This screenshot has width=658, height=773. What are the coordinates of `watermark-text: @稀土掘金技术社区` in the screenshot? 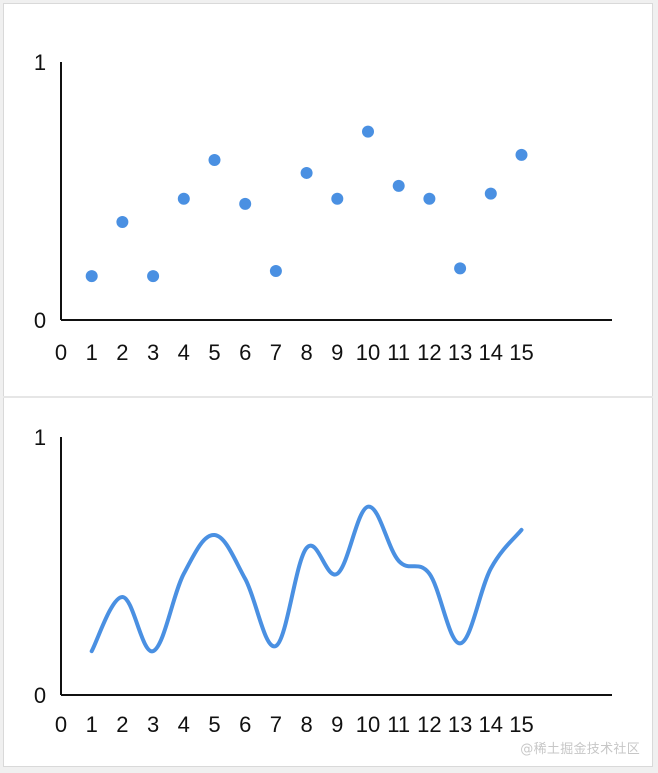 It's located at (580, 749).